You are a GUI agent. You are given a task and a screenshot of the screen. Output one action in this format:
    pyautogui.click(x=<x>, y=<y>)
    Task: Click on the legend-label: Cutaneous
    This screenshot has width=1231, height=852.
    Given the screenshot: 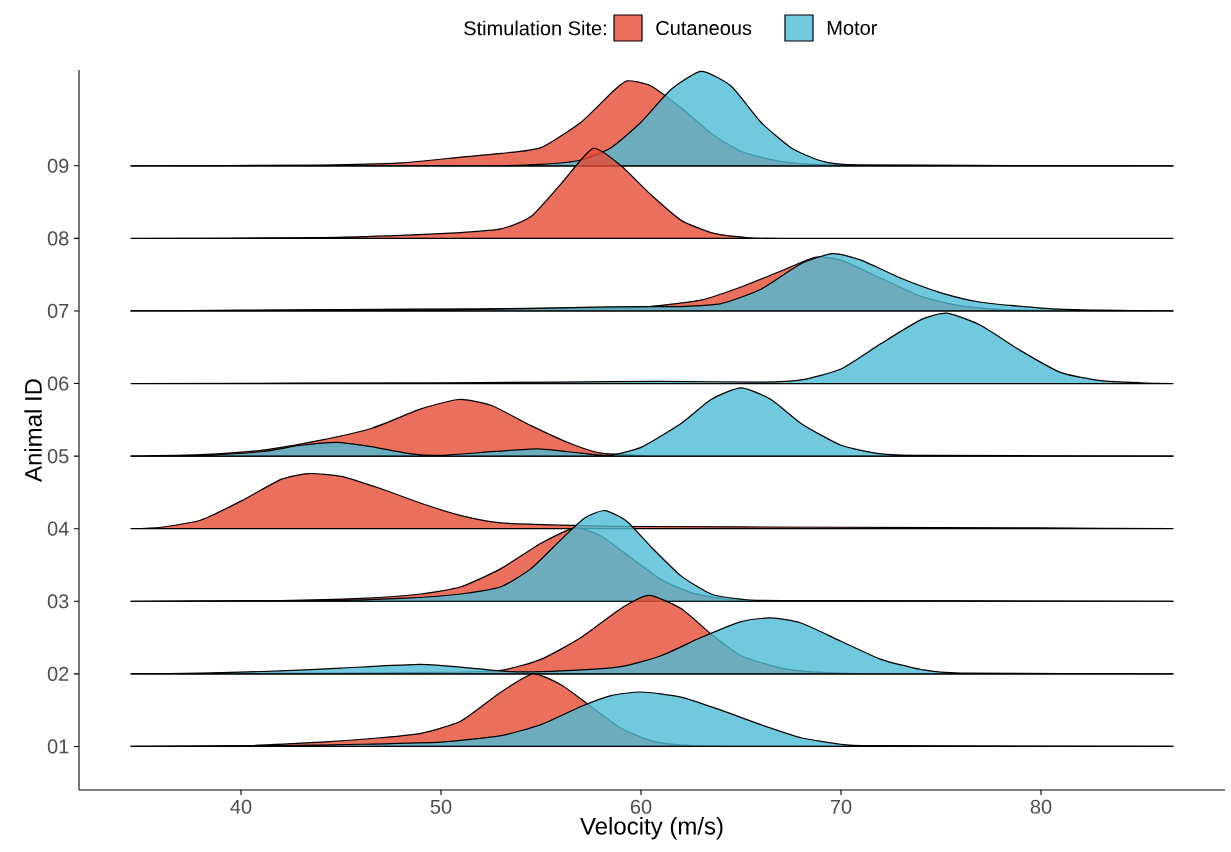 What is the action you would take?
    pyautogui.click(x=704, y=28)
    